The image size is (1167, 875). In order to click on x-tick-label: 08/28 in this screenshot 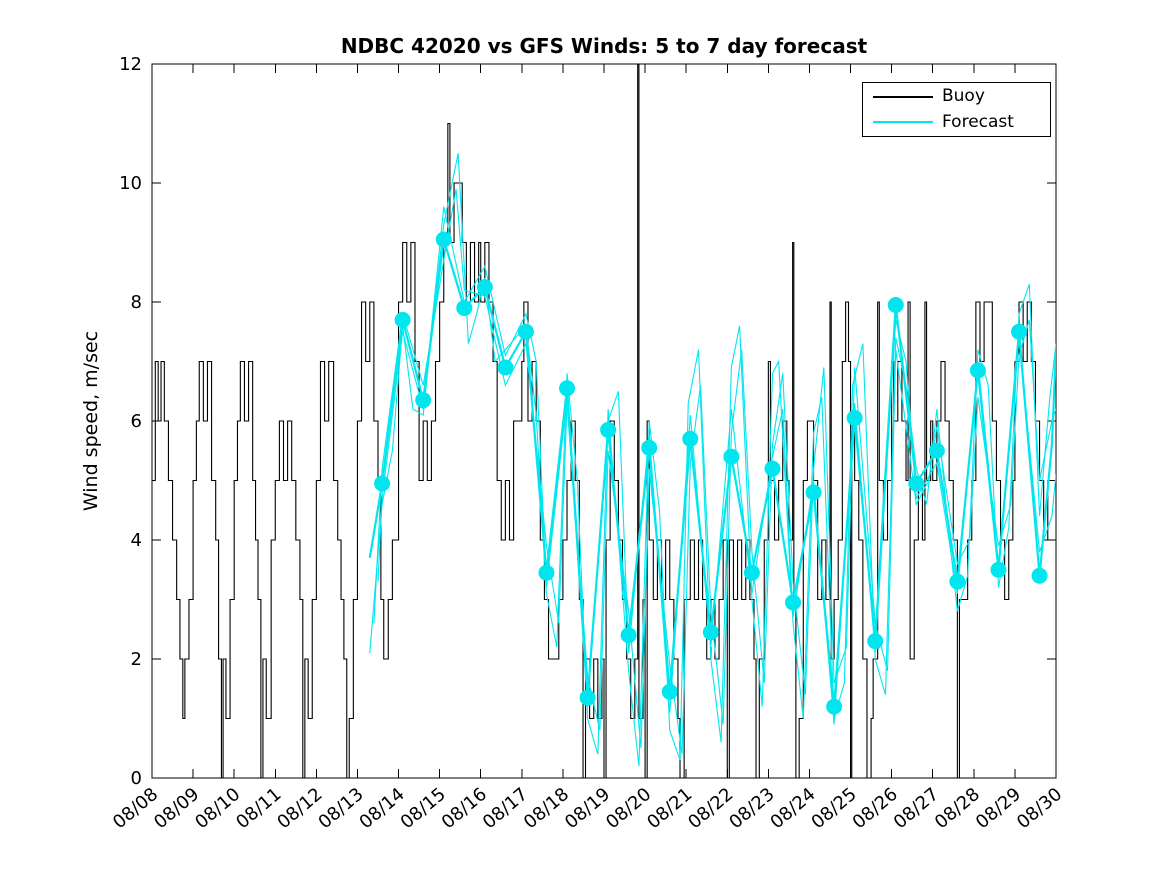, I will do `click(957, 808)`.